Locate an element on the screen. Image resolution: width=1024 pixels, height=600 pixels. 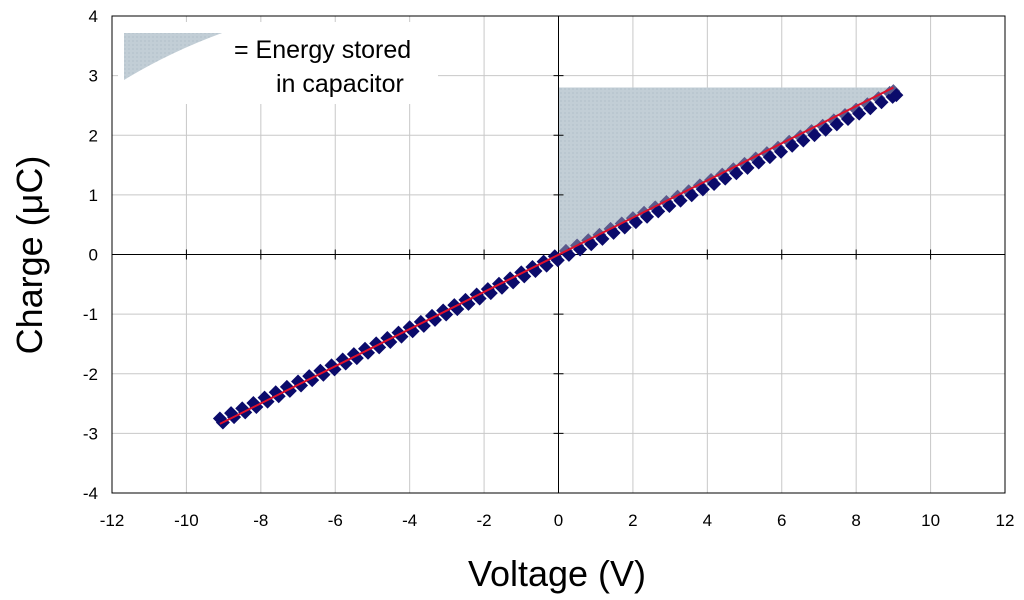
x-tick-label: 4 is located at coordinates (707, 520).